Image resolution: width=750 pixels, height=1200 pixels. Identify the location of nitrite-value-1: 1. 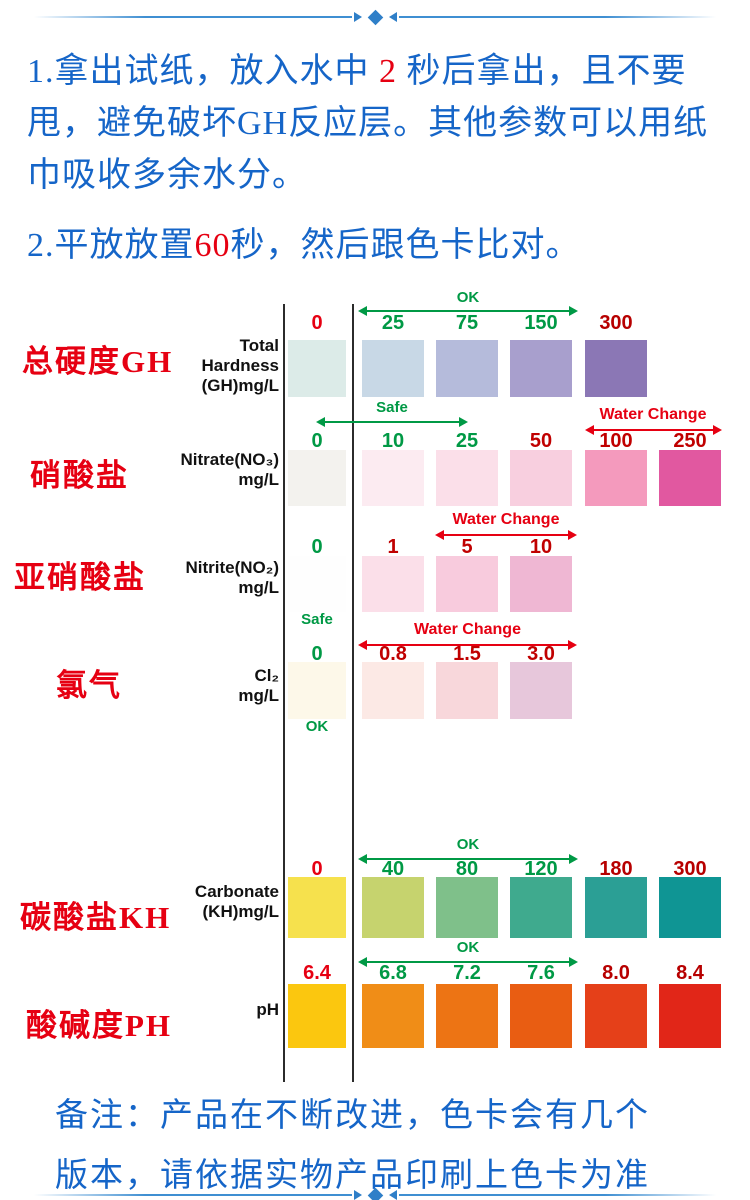
(393, 547).